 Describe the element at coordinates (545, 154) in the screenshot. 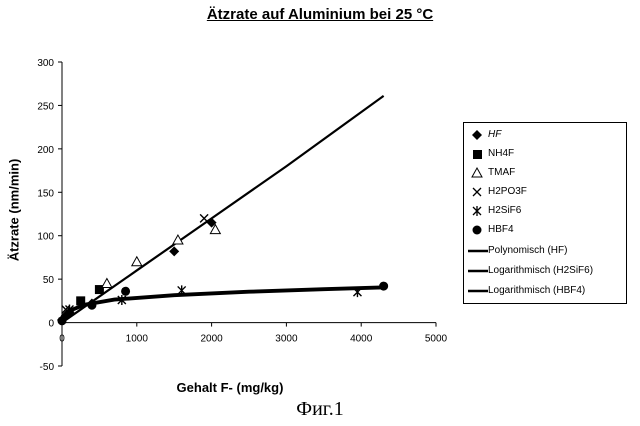

I see `legend-item-nh4f: NH4F` at that location.